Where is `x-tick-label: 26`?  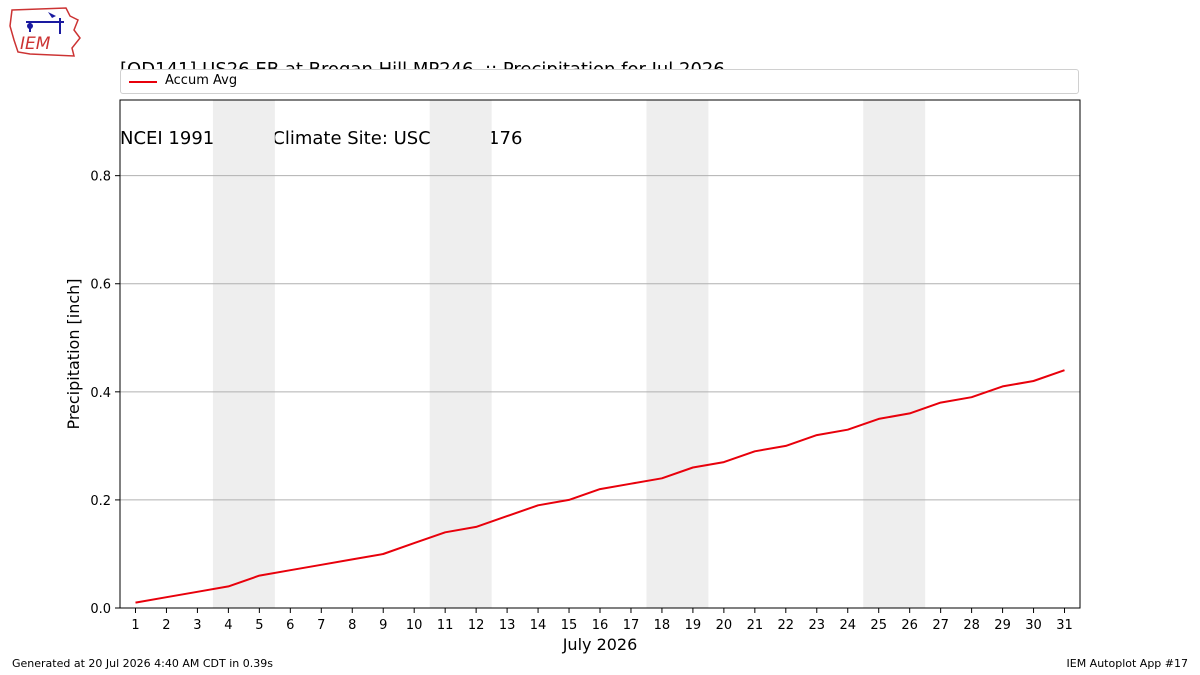 x-tick-label: 26 is located at coordinates (909, 625).